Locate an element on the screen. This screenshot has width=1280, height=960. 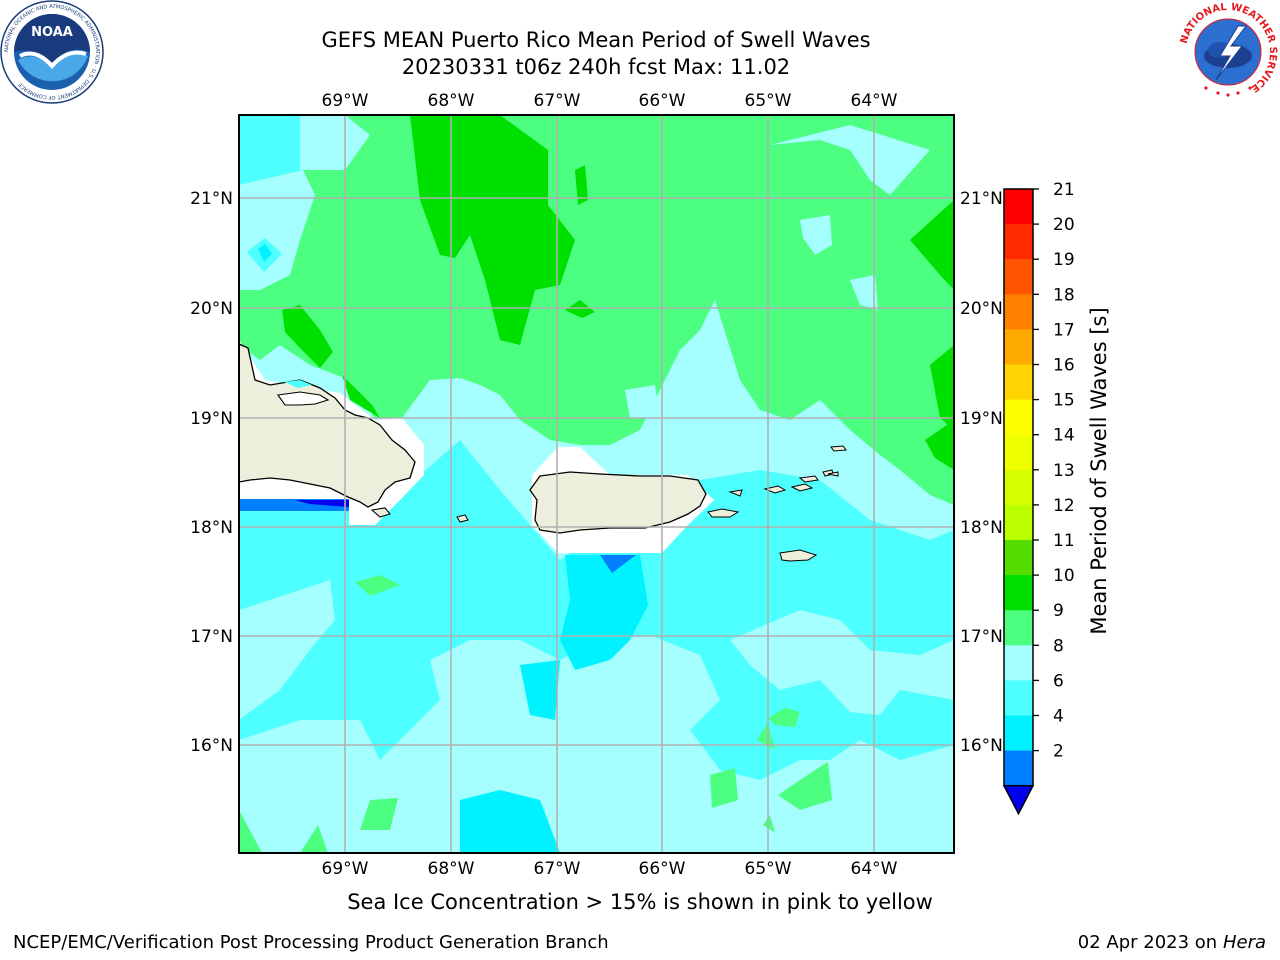
colorbar-tick-label: 14 is located at coordinates (1064, 436).